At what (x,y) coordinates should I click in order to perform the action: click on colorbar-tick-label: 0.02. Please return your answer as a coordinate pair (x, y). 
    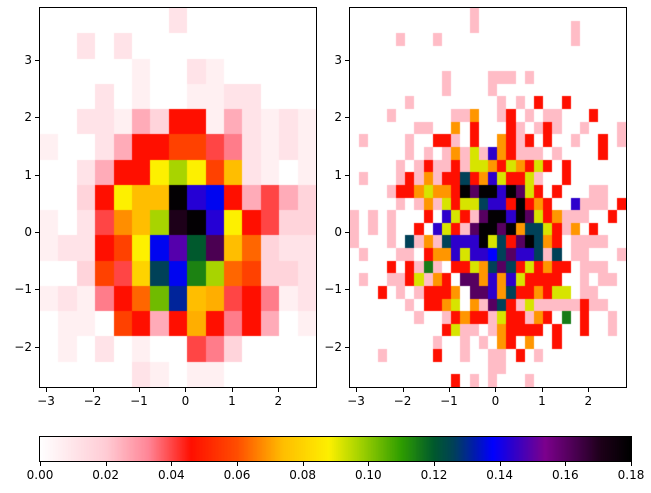
    Looking at the image, I should click on (106, 475).